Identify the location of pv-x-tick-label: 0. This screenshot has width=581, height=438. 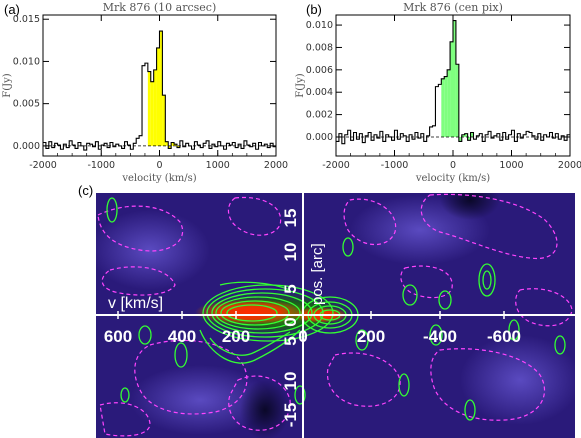
(302, 336).